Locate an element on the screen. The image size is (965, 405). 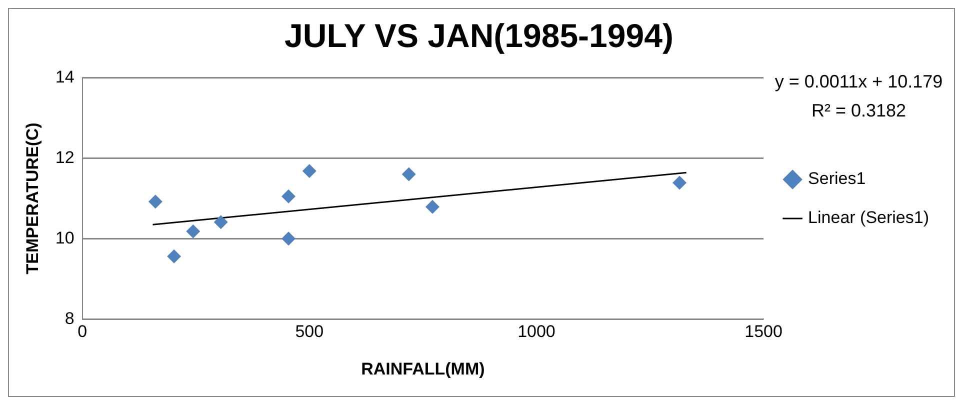
x-tick-label: 0 is located at coordinates (83, 332).